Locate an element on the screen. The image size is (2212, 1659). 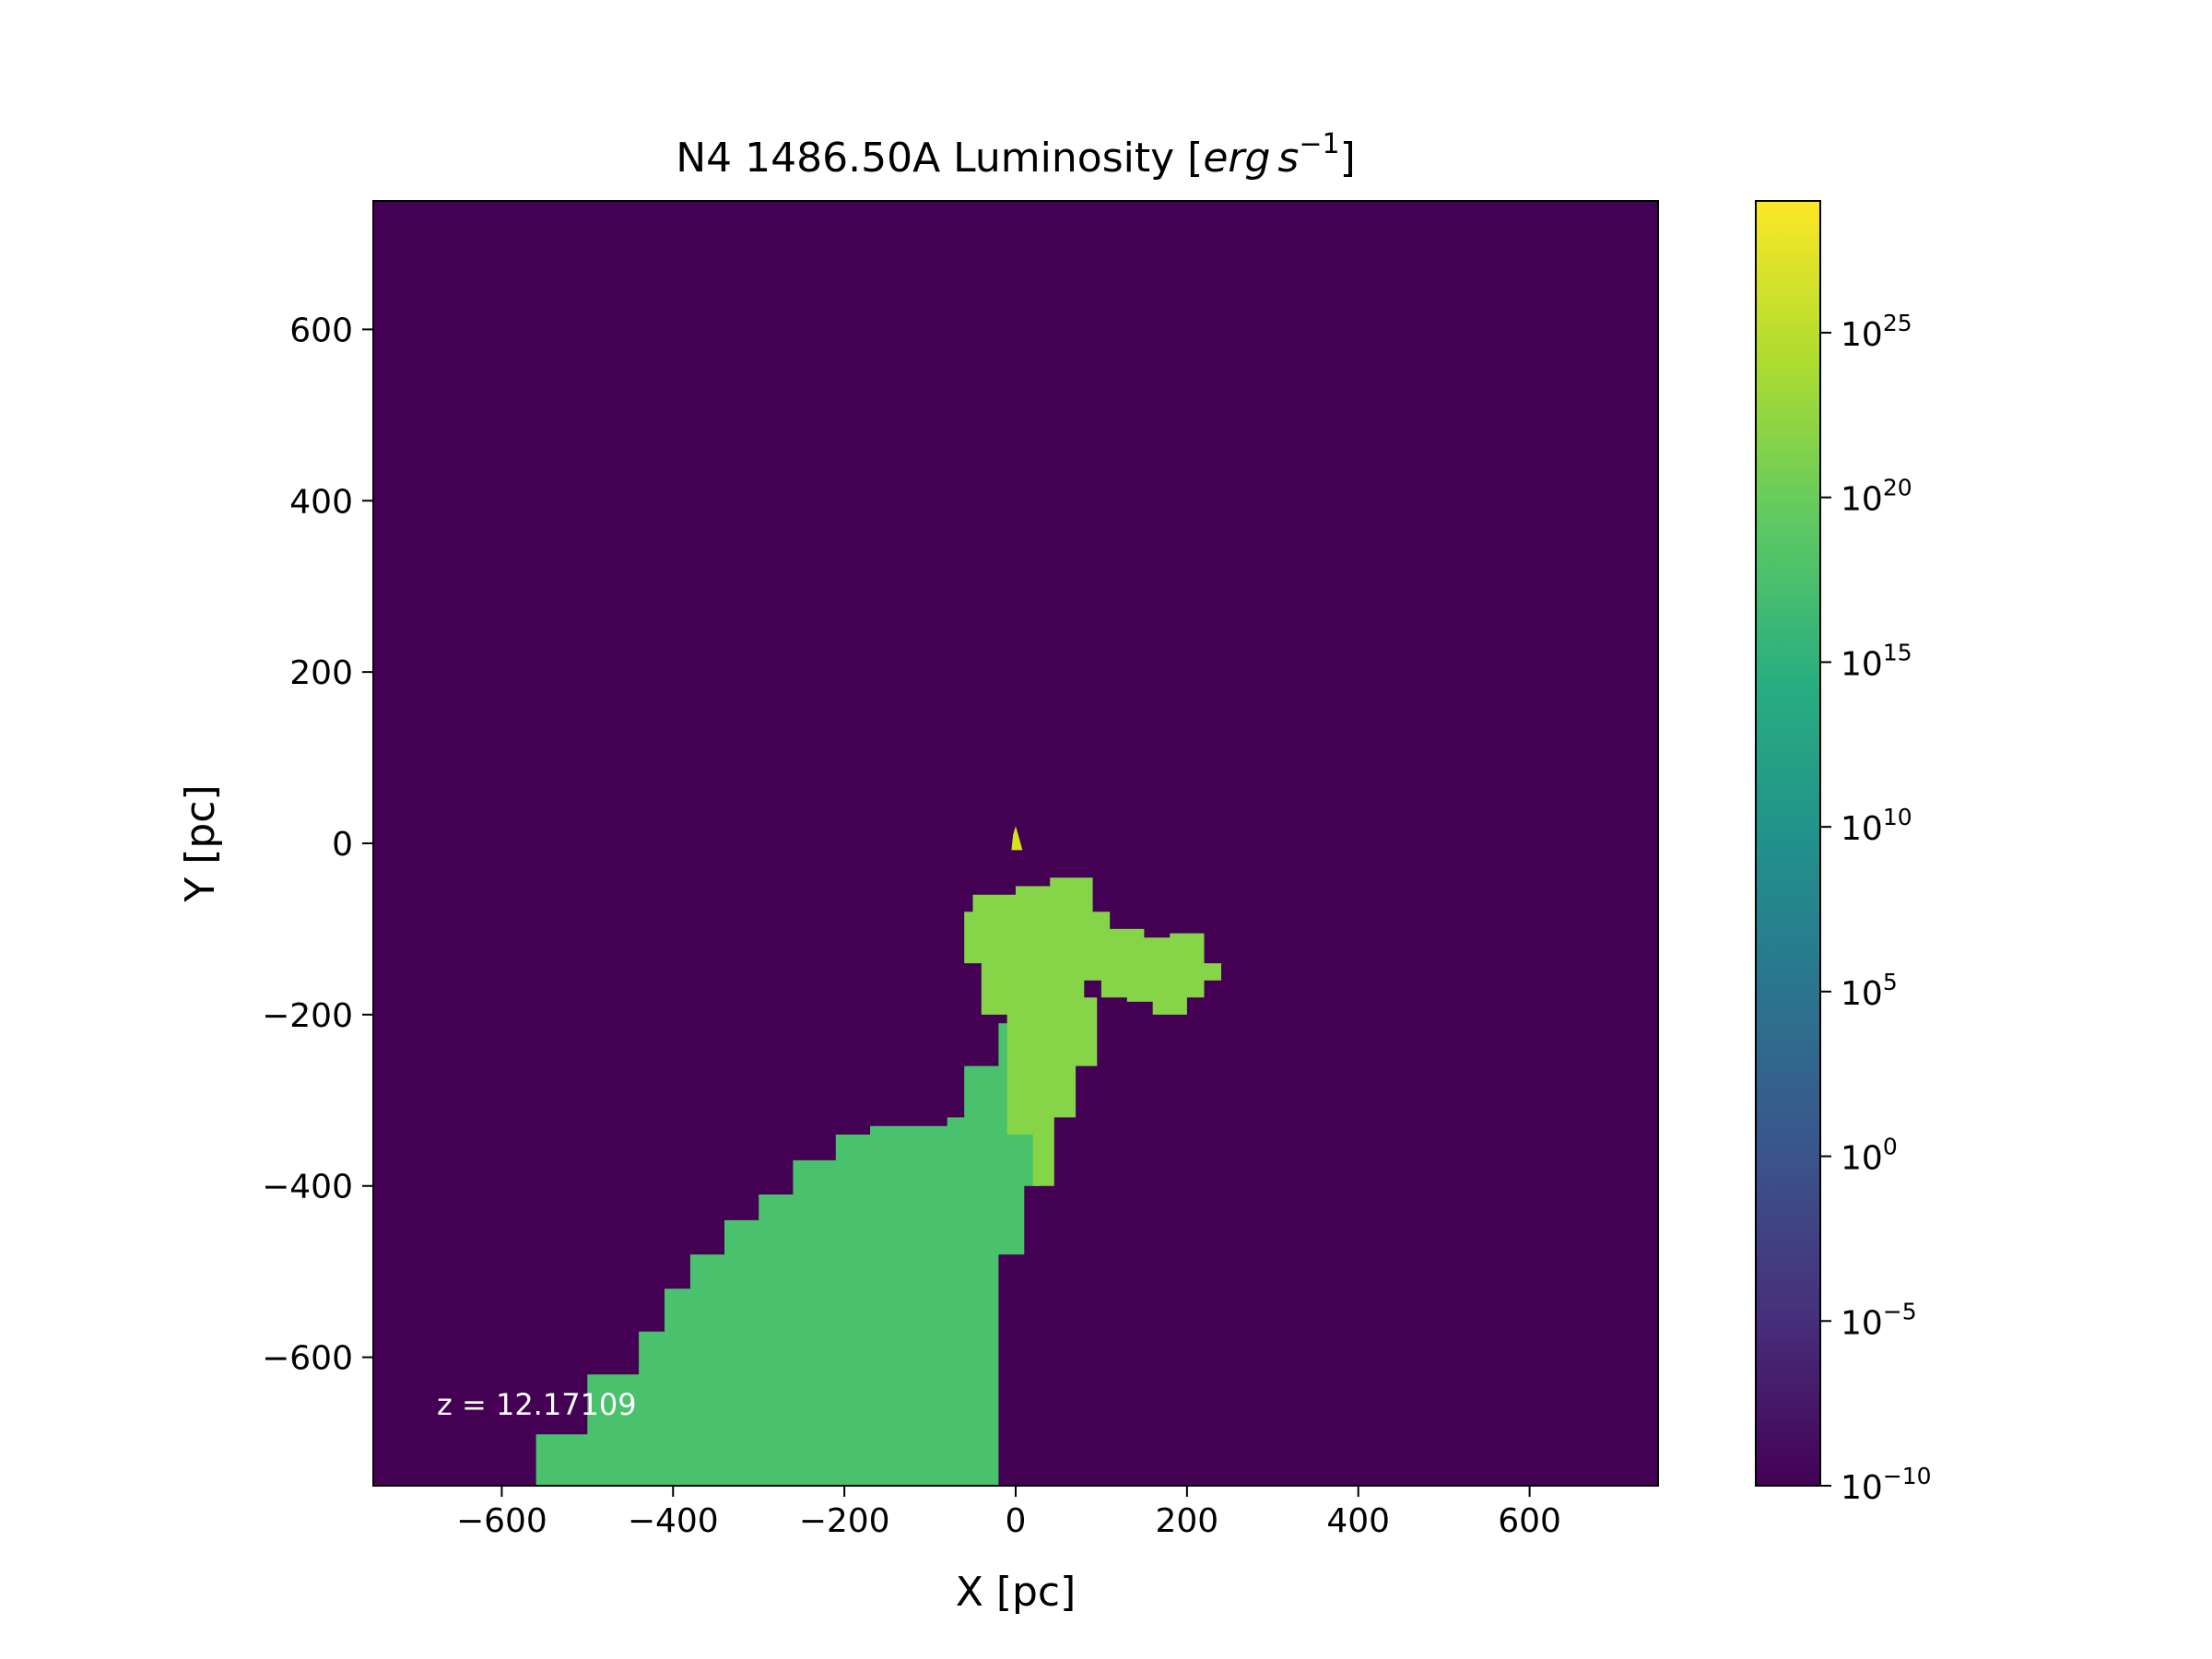
title-main: N4 1486.50A Luminosity is located at coordinates (931, 158).